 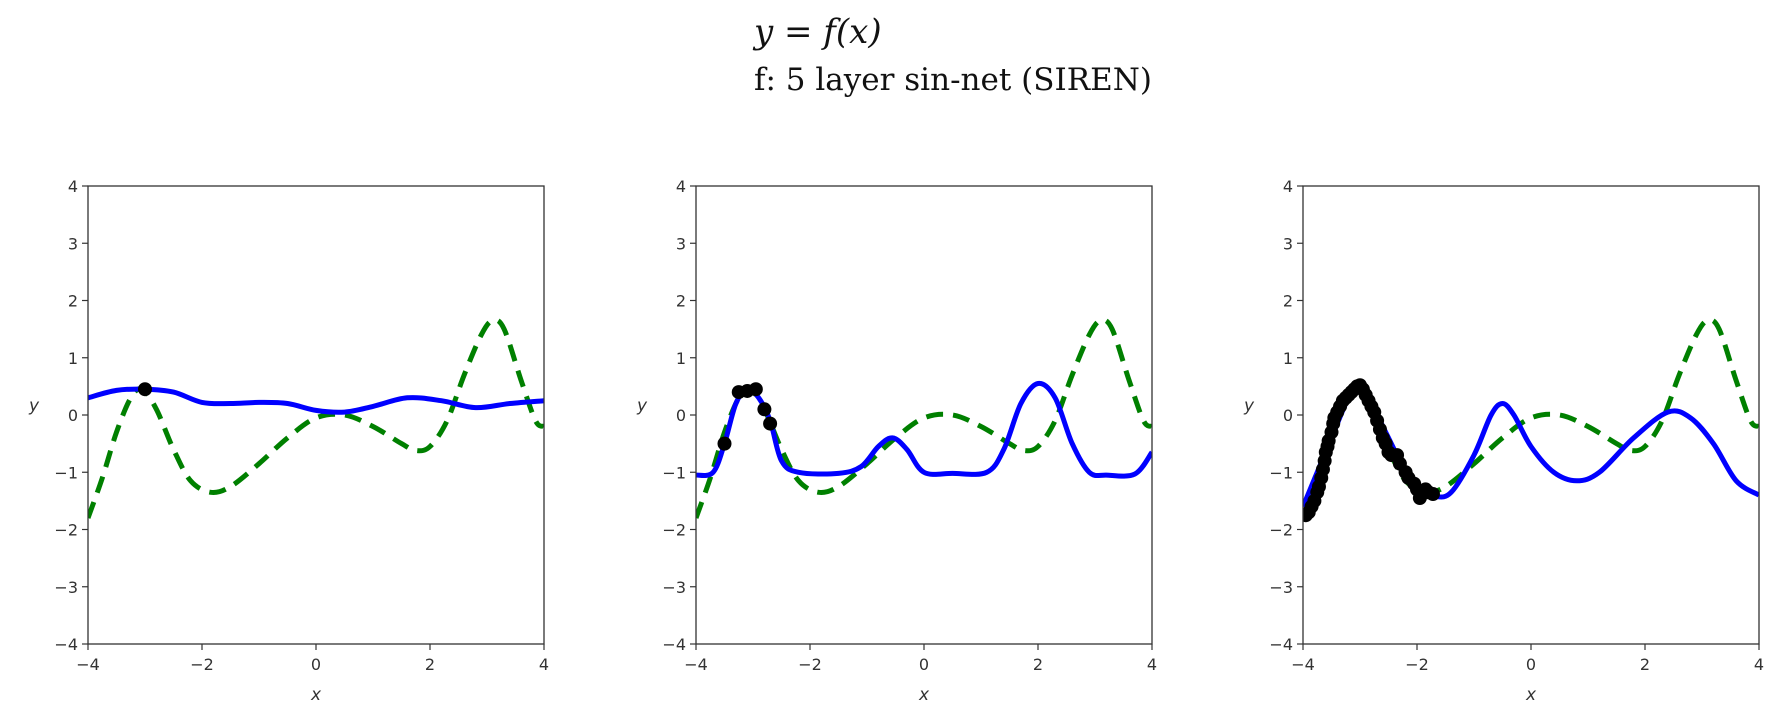 I want to click on title-equation: y = f(x), so click(x=818, y=32).